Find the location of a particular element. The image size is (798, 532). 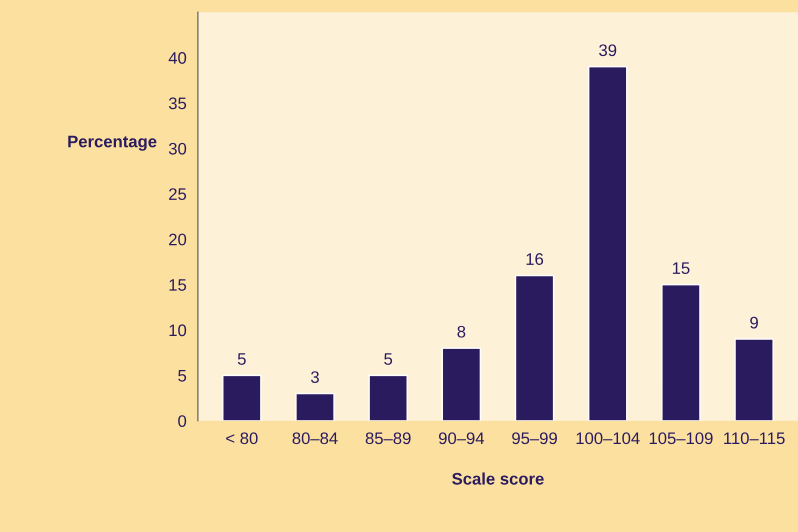

y-tick-label: 40 is located at coordinates (177, 58).